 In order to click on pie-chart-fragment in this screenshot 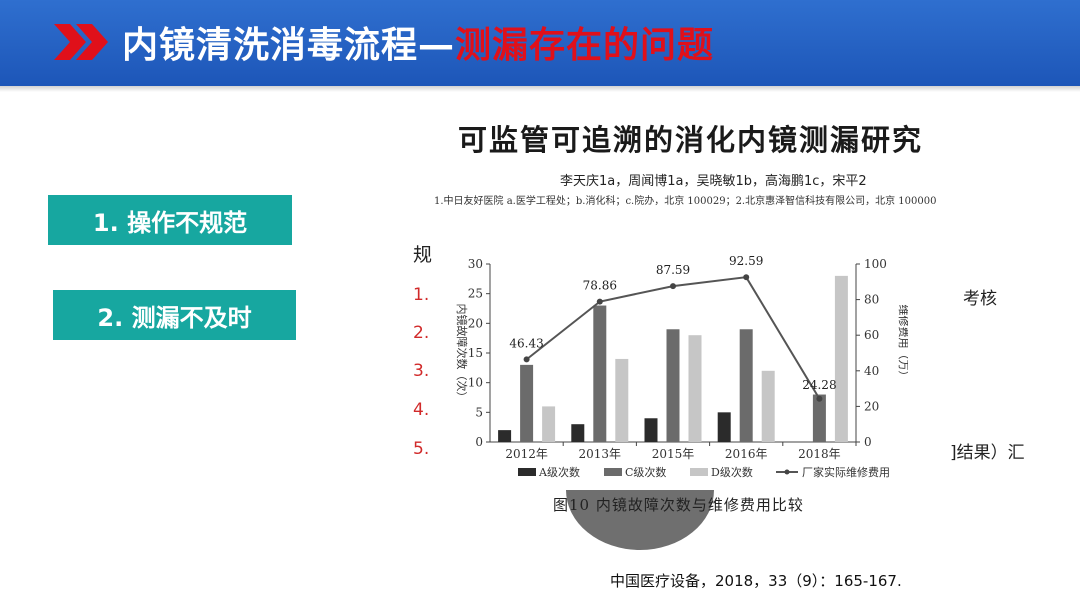, I will do `click(640, 520)`.